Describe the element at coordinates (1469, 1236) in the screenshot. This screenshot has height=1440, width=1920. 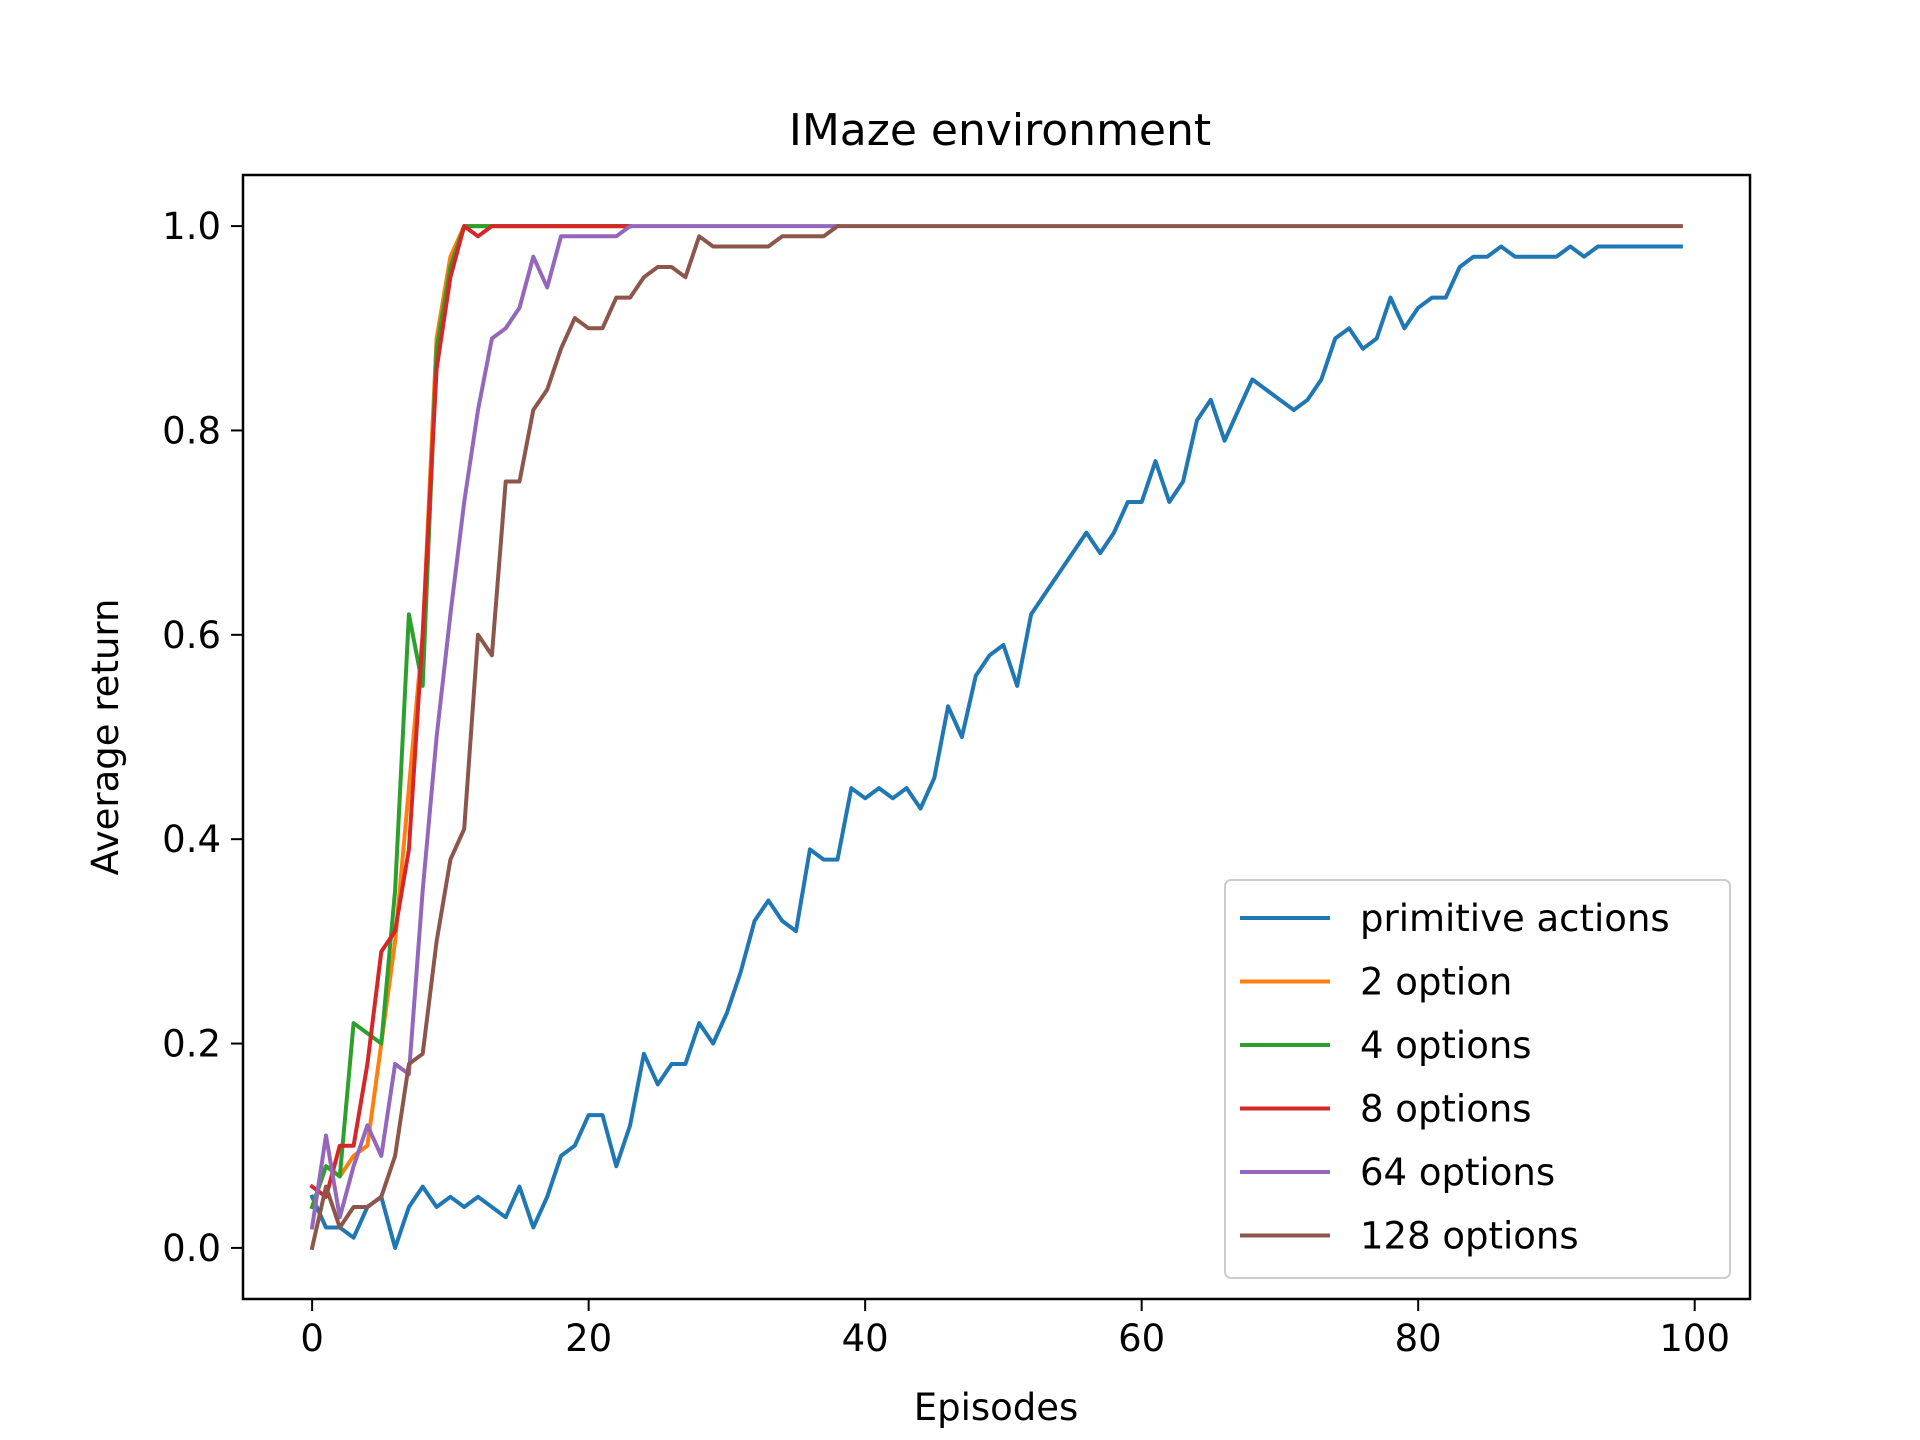
I see `legend-label-5: 128 options` at that location.